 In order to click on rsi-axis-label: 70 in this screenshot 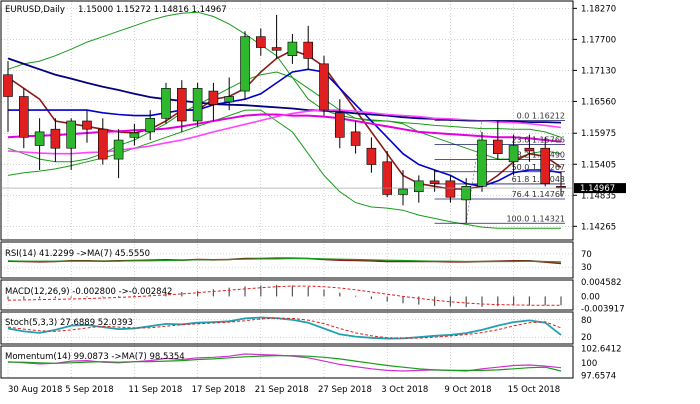, I will do `click(586, 255)`.